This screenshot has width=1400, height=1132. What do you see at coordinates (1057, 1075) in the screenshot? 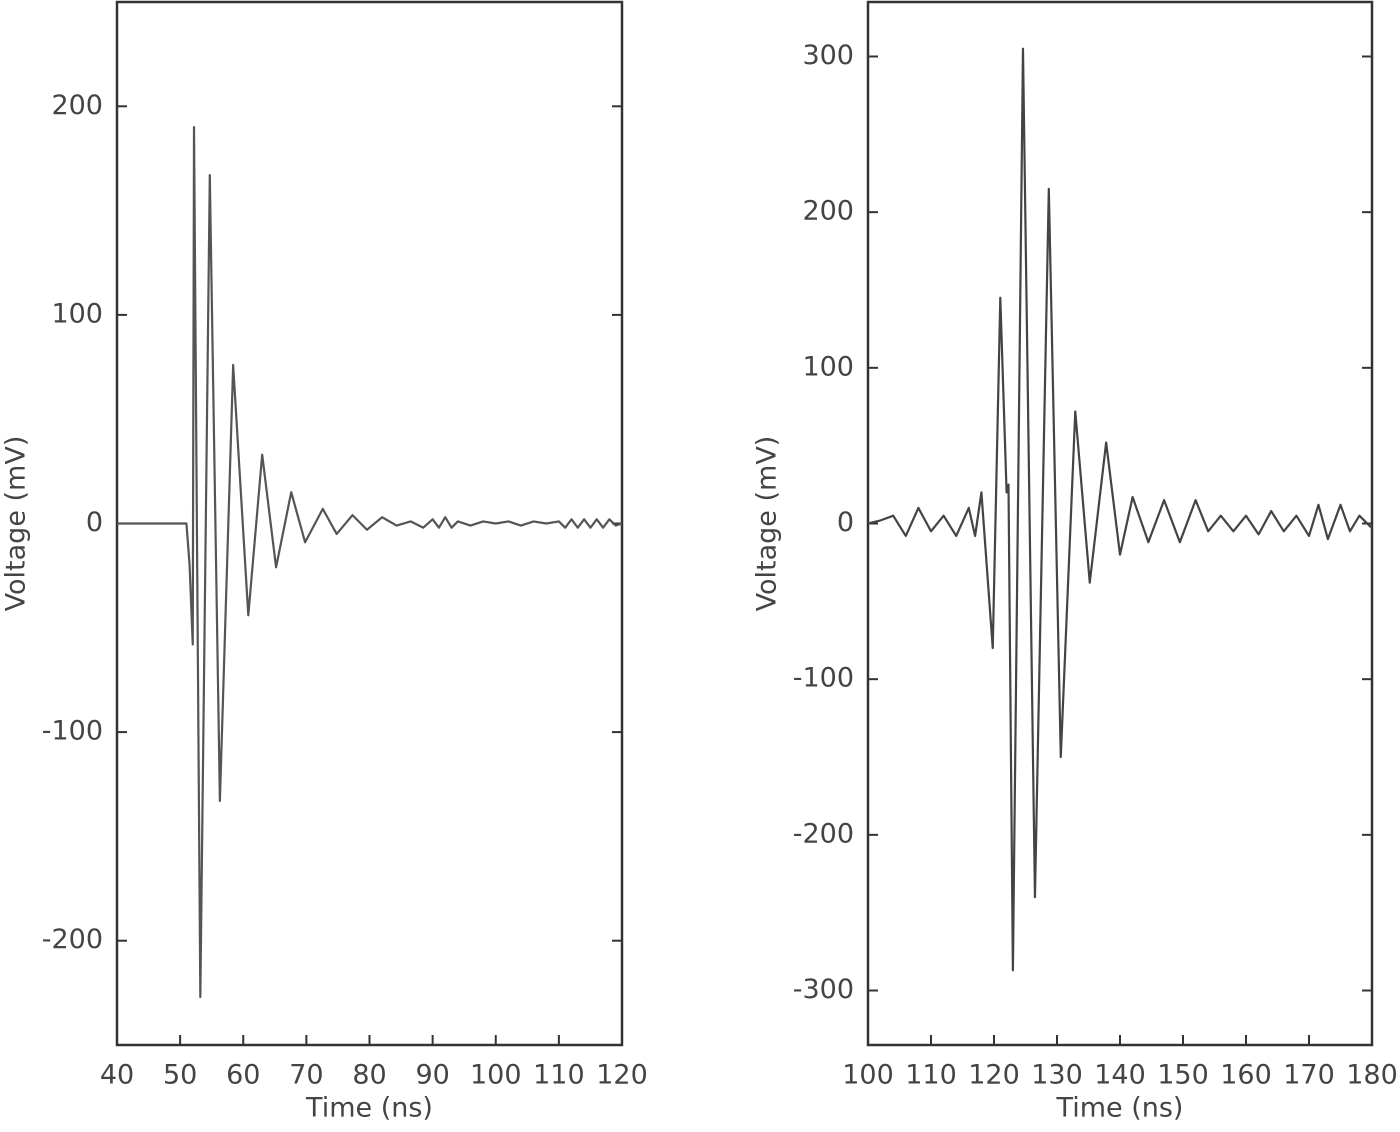
I see `x-tick-label: 130` at bounding box center [1057, 1075].